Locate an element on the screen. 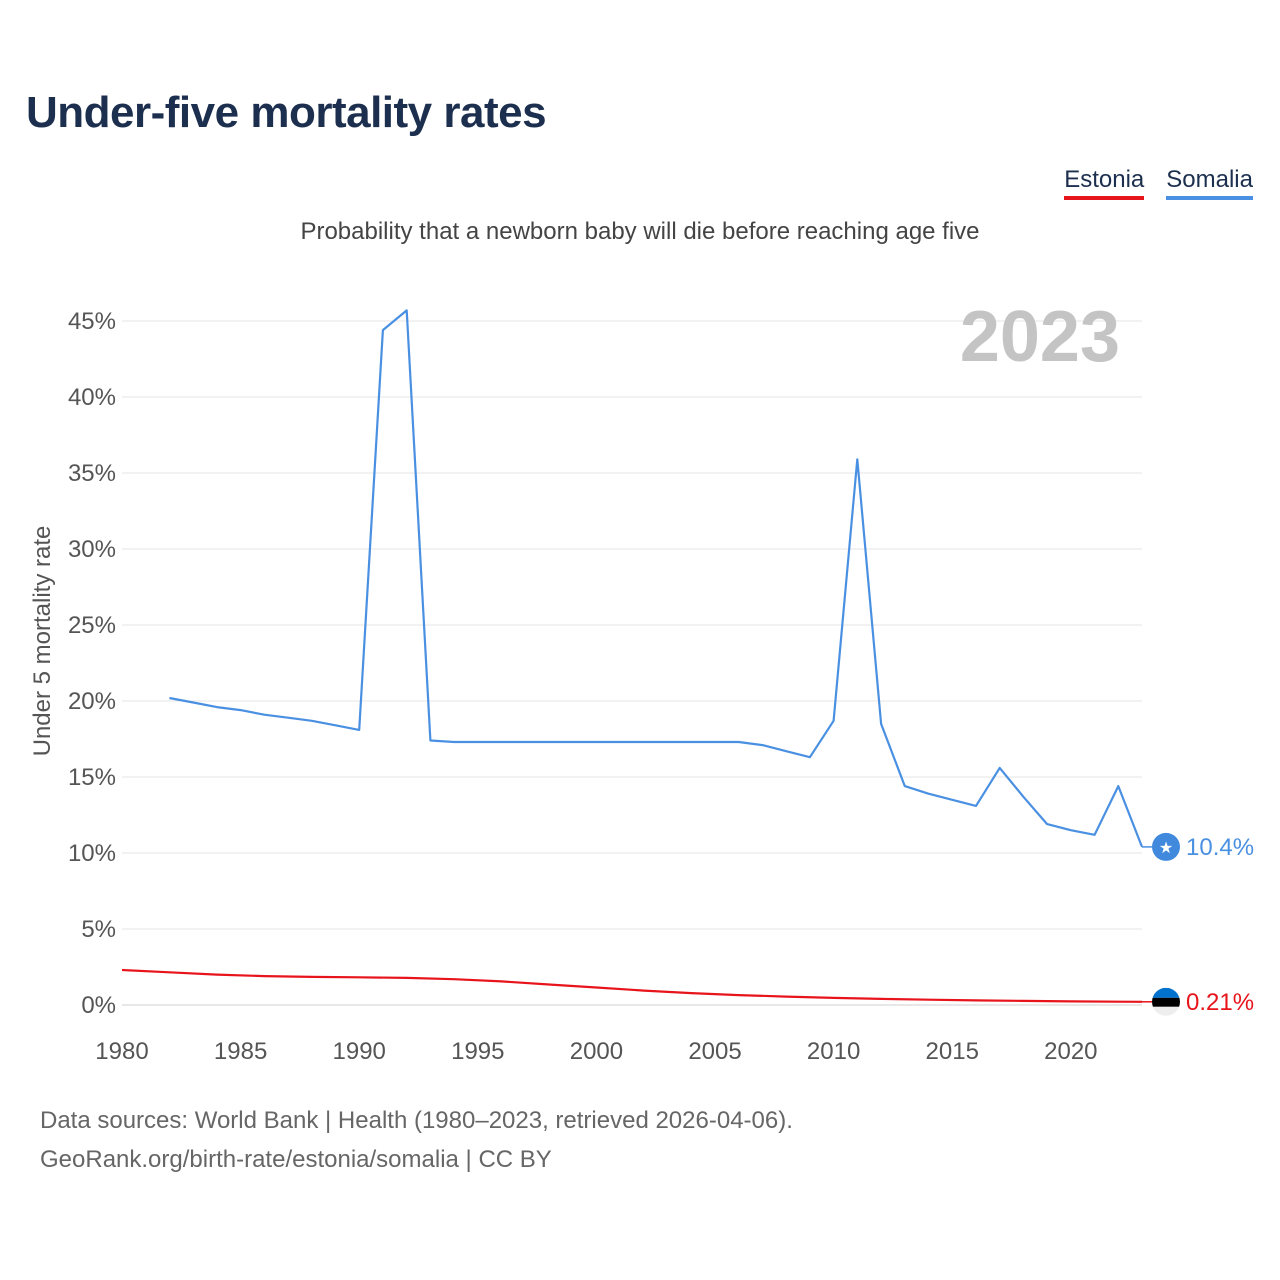 The image size is (1280, 1280). x-tick-label-1980: 1980 is located at coordinates (121, 1051).